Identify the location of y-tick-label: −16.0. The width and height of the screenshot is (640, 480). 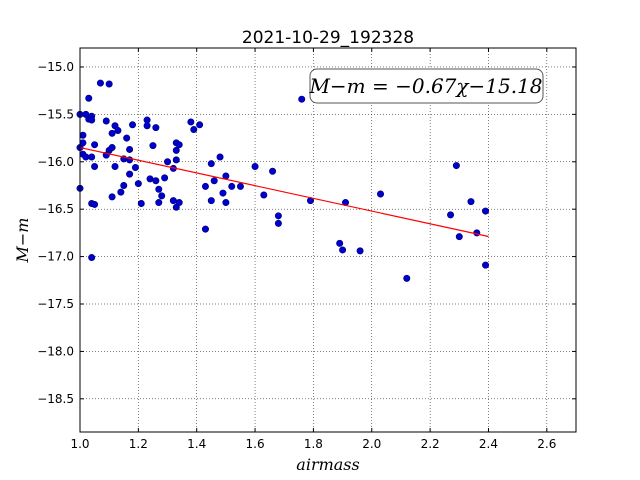
(55, 162).